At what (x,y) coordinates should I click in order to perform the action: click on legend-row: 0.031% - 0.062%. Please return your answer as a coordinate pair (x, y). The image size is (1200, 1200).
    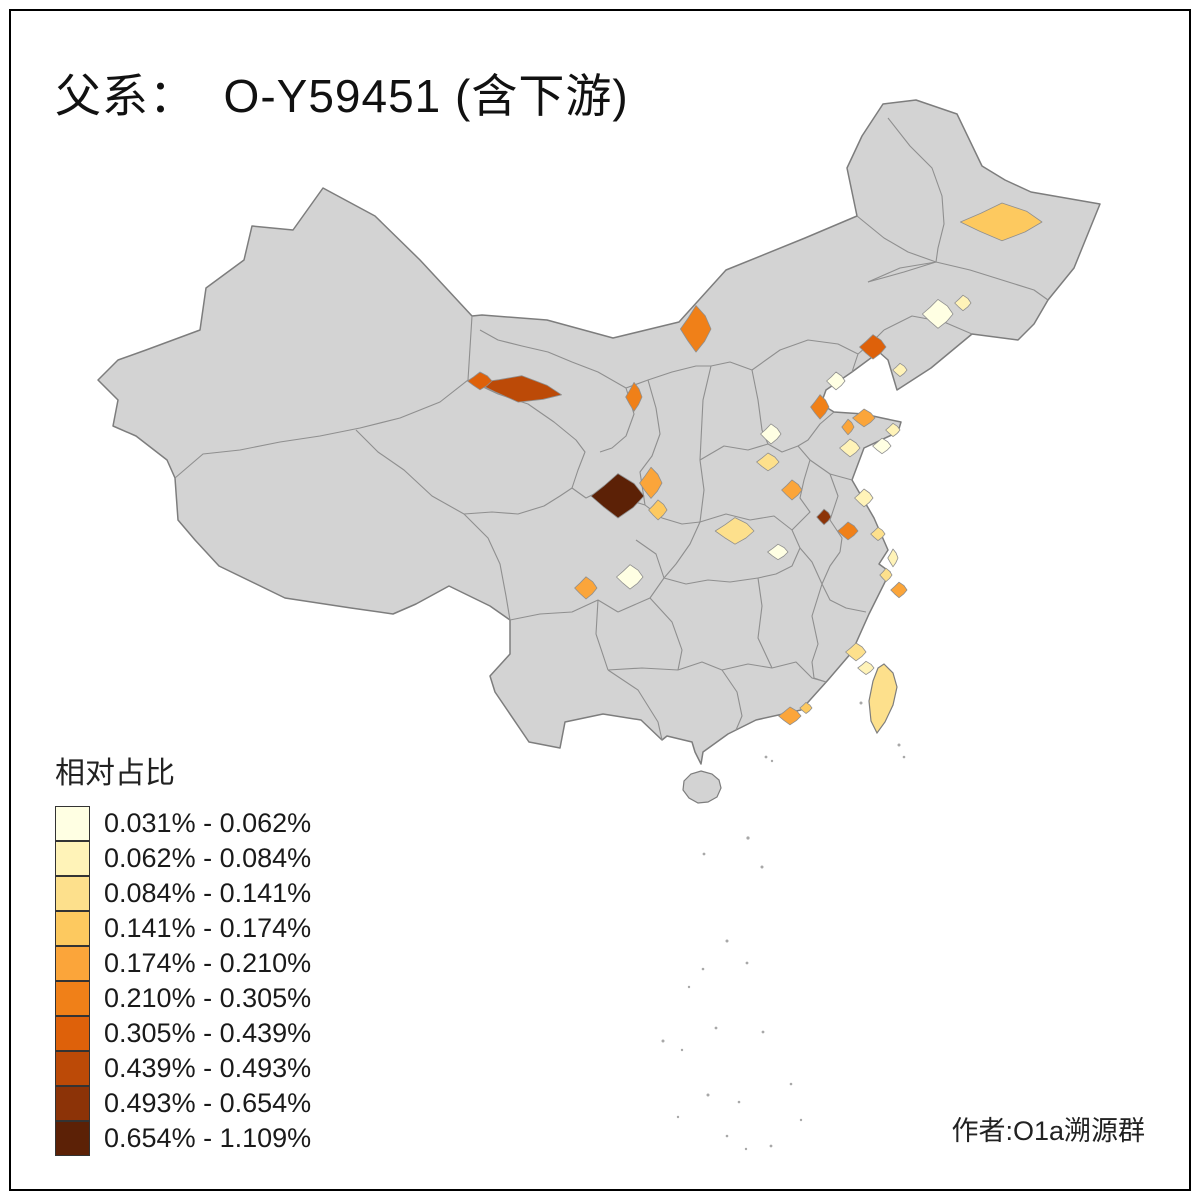
    Looking at the image, I should click on (183, 823).